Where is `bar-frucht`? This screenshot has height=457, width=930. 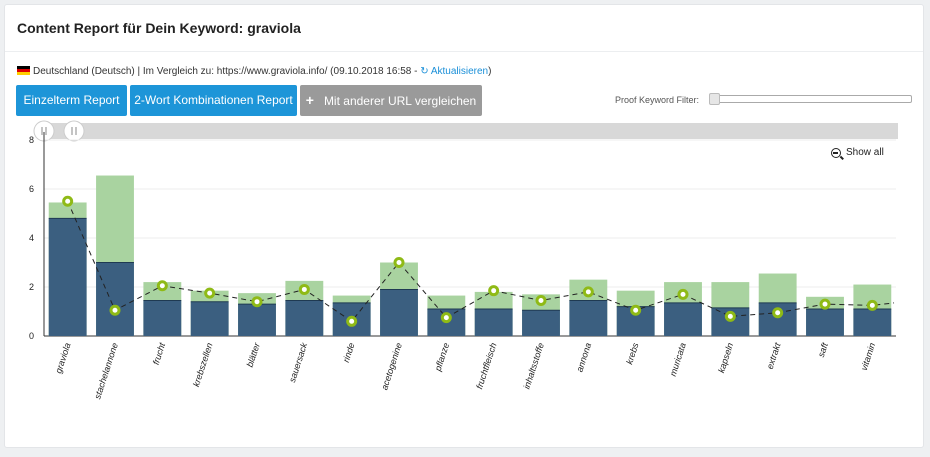
bar-frucht is located at coordinates (162, 318).